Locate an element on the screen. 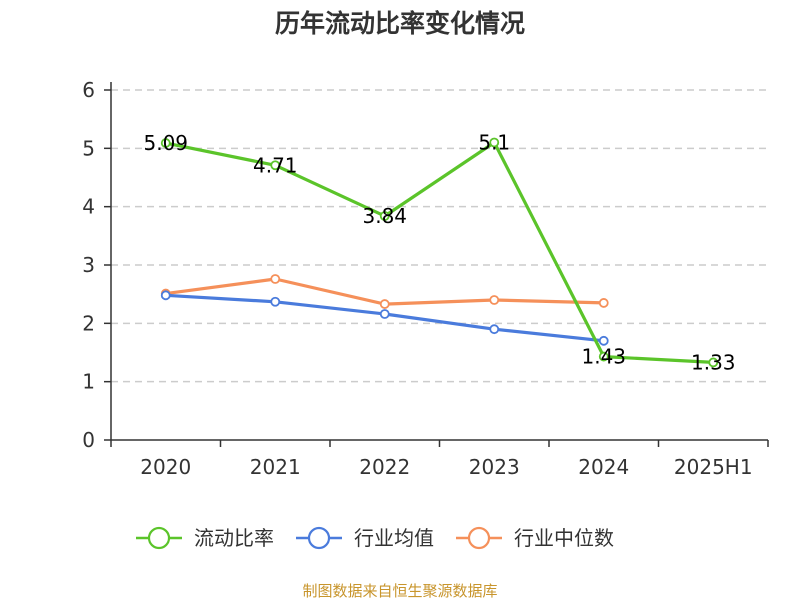  data-label: 5.1 is located at coordinates (494, 143).